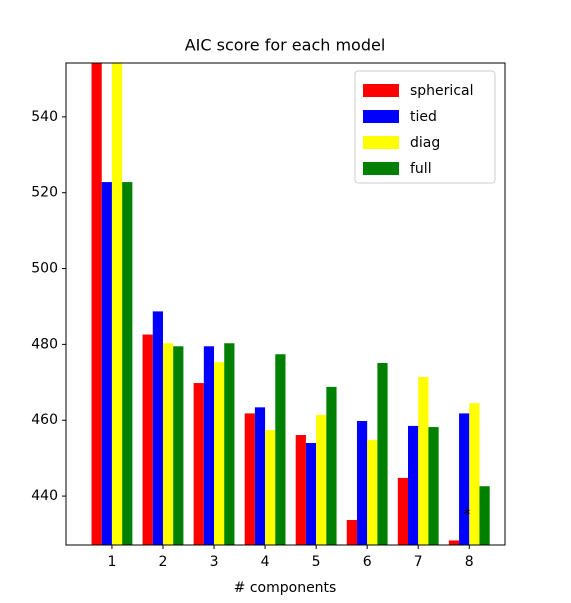 The image size is (571, 603). I want to click on x-tick-label: 8, so click(469, 562).